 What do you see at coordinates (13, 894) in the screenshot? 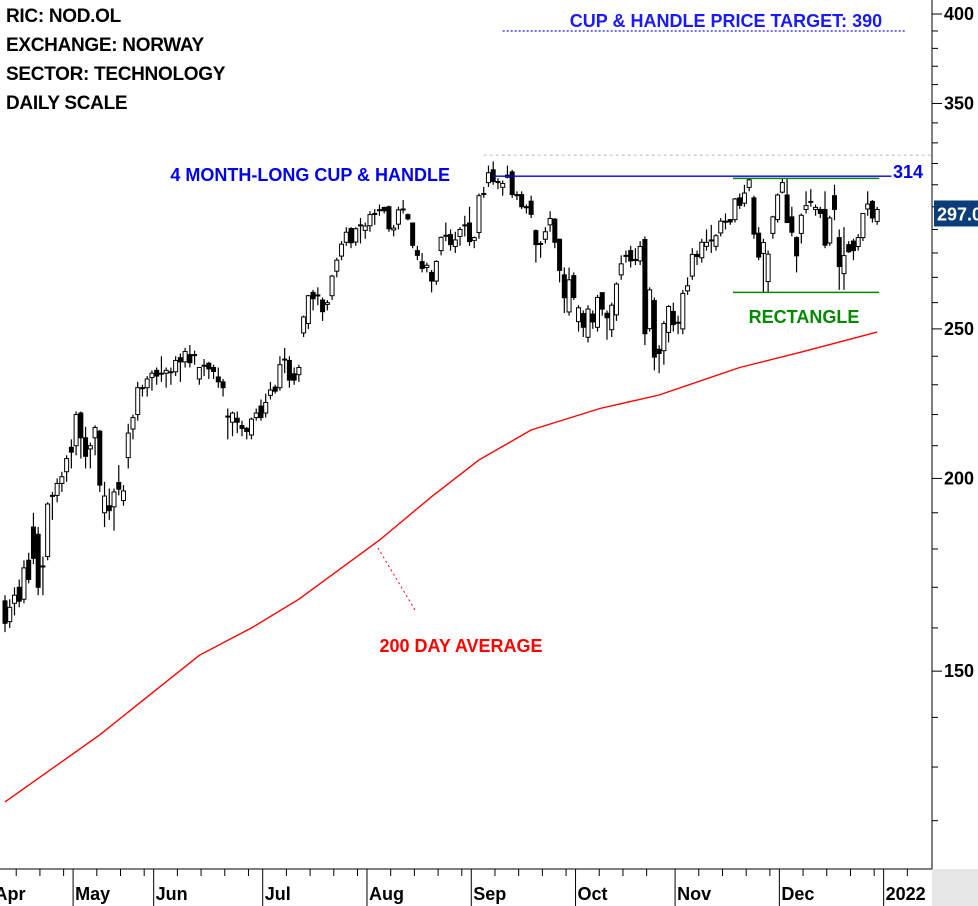
I see `month-label: Apr` at bounding box center [13, 894].